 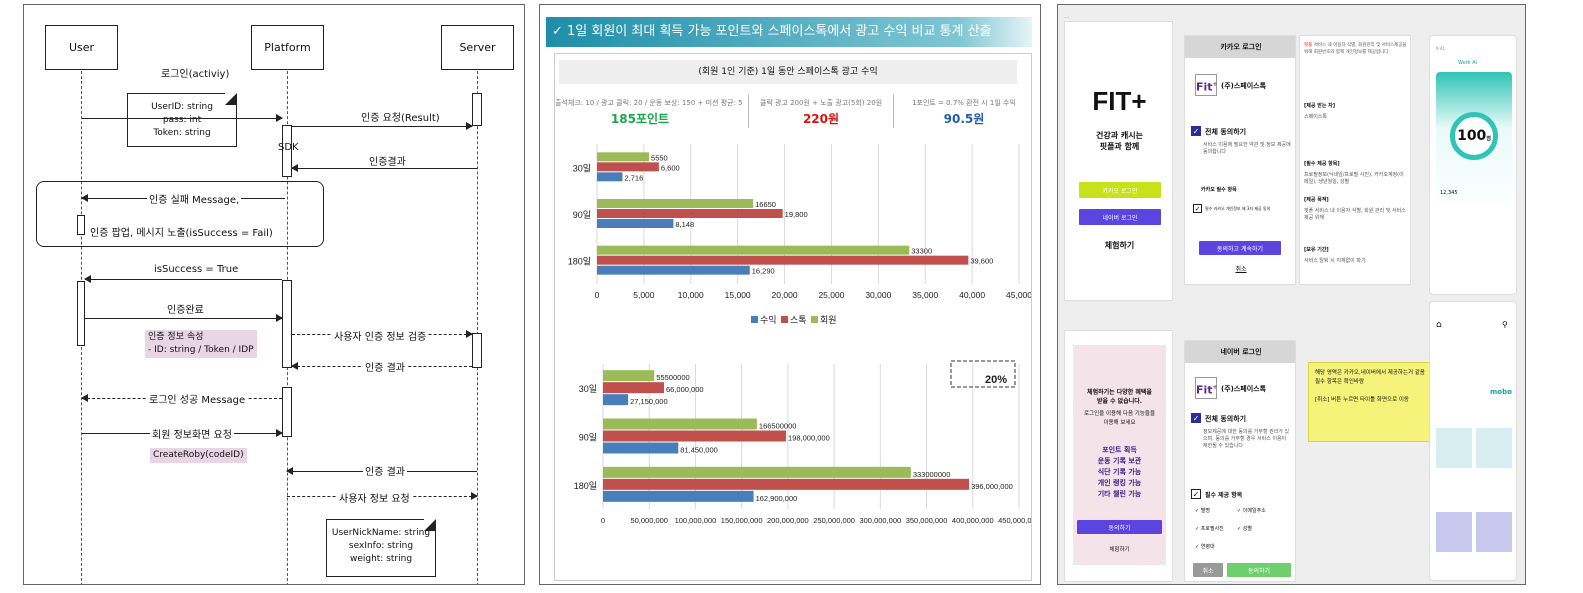 I want to click on naver-items-checkbox: ✓, so click(x=1196, y=494).